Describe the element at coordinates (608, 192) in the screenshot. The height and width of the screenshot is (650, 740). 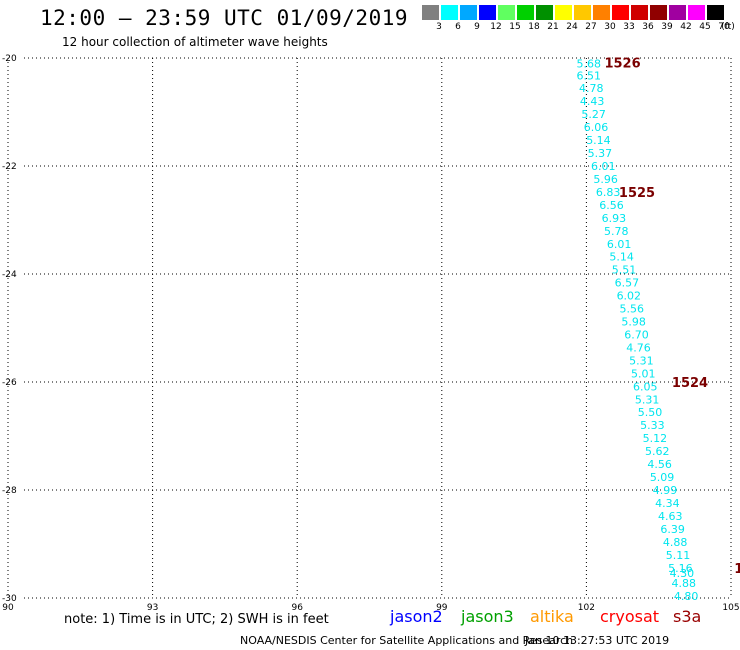
I see `wave-height-label: 6.83` at that location.